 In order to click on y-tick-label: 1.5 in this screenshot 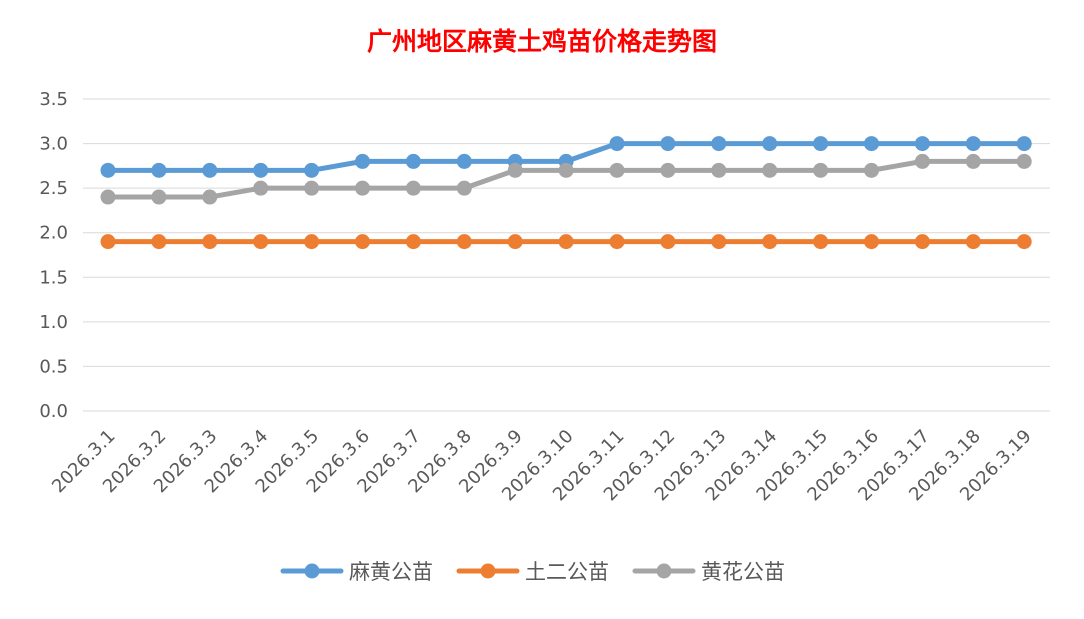, I will do `click(53, 277)`.